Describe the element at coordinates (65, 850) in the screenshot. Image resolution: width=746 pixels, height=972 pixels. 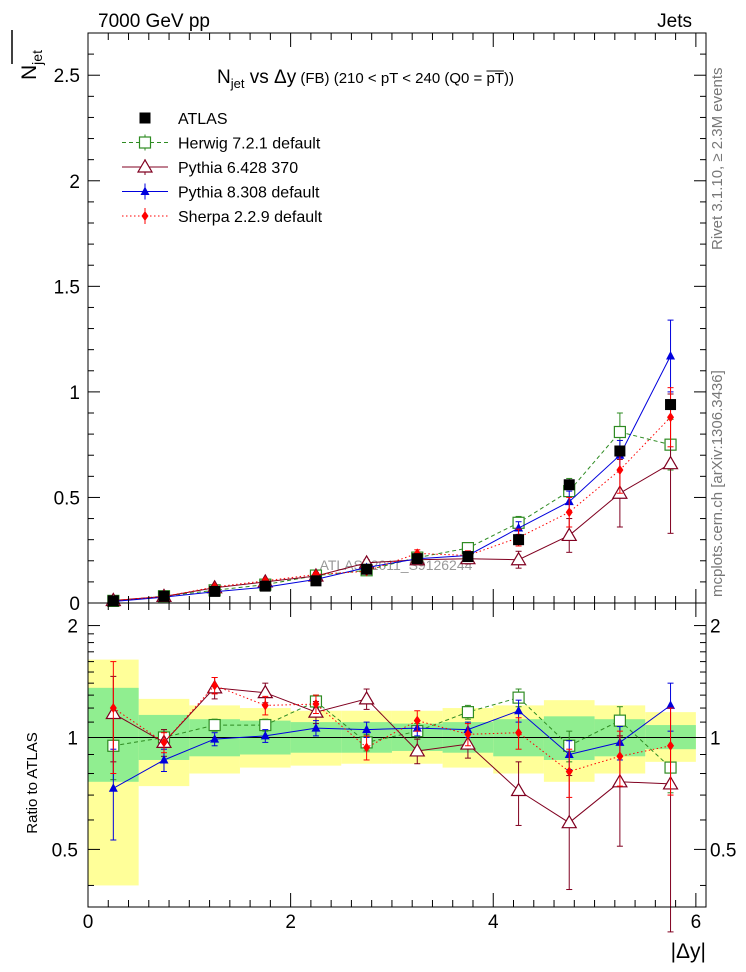
I see `ratio-y-tick-label: 0.5` at that location.